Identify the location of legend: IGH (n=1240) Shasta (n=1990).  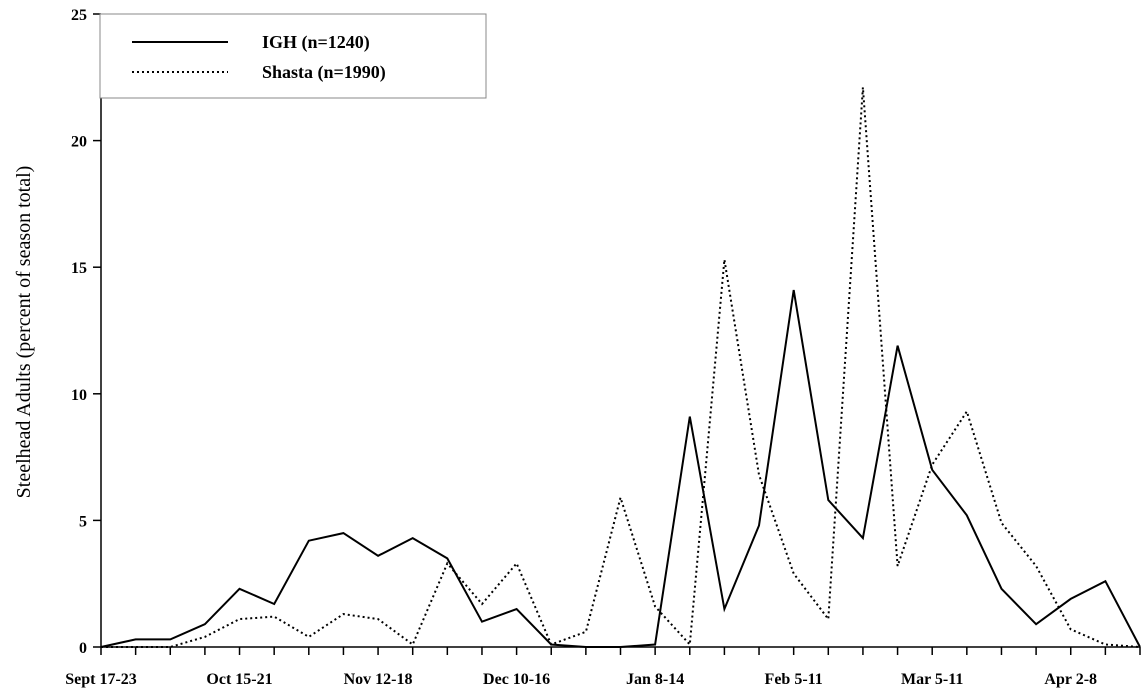
(293, 56).